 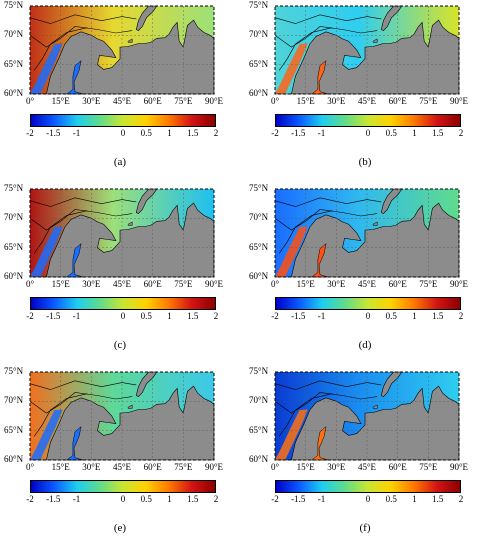 What do you see at coordinates (122, 233) in the screenshot?
I see `map-c` at bounding box center [122, 233].